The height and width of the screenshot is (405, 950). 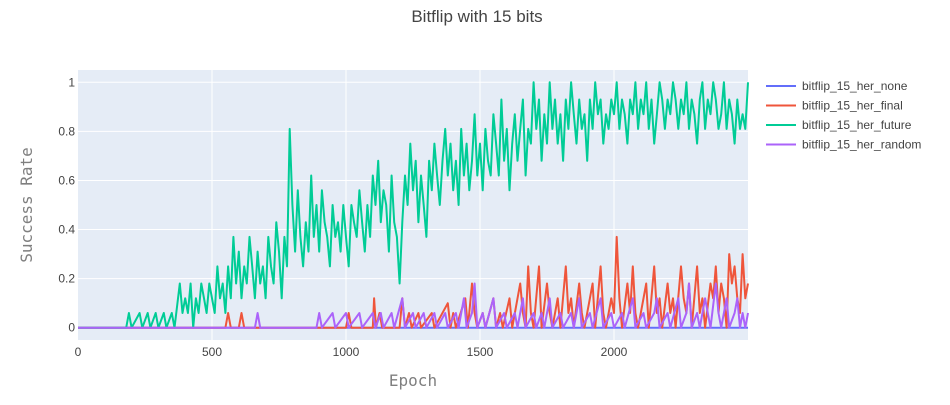 I want to click on legend-label: bitflip_15_her_random, so click(x=861, y=145).